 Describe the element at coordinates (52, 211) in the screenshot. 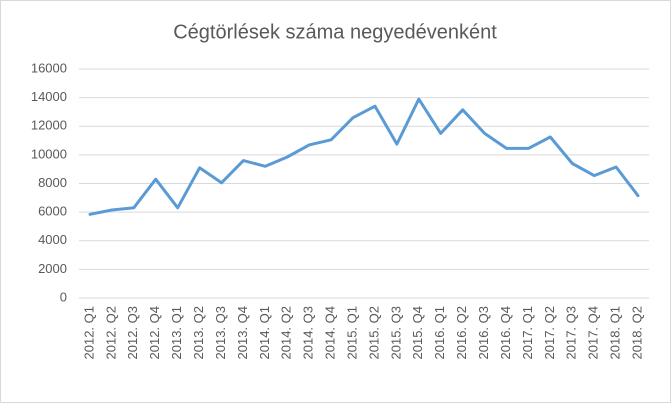

I see `y-tick-label: 6000` at that location.